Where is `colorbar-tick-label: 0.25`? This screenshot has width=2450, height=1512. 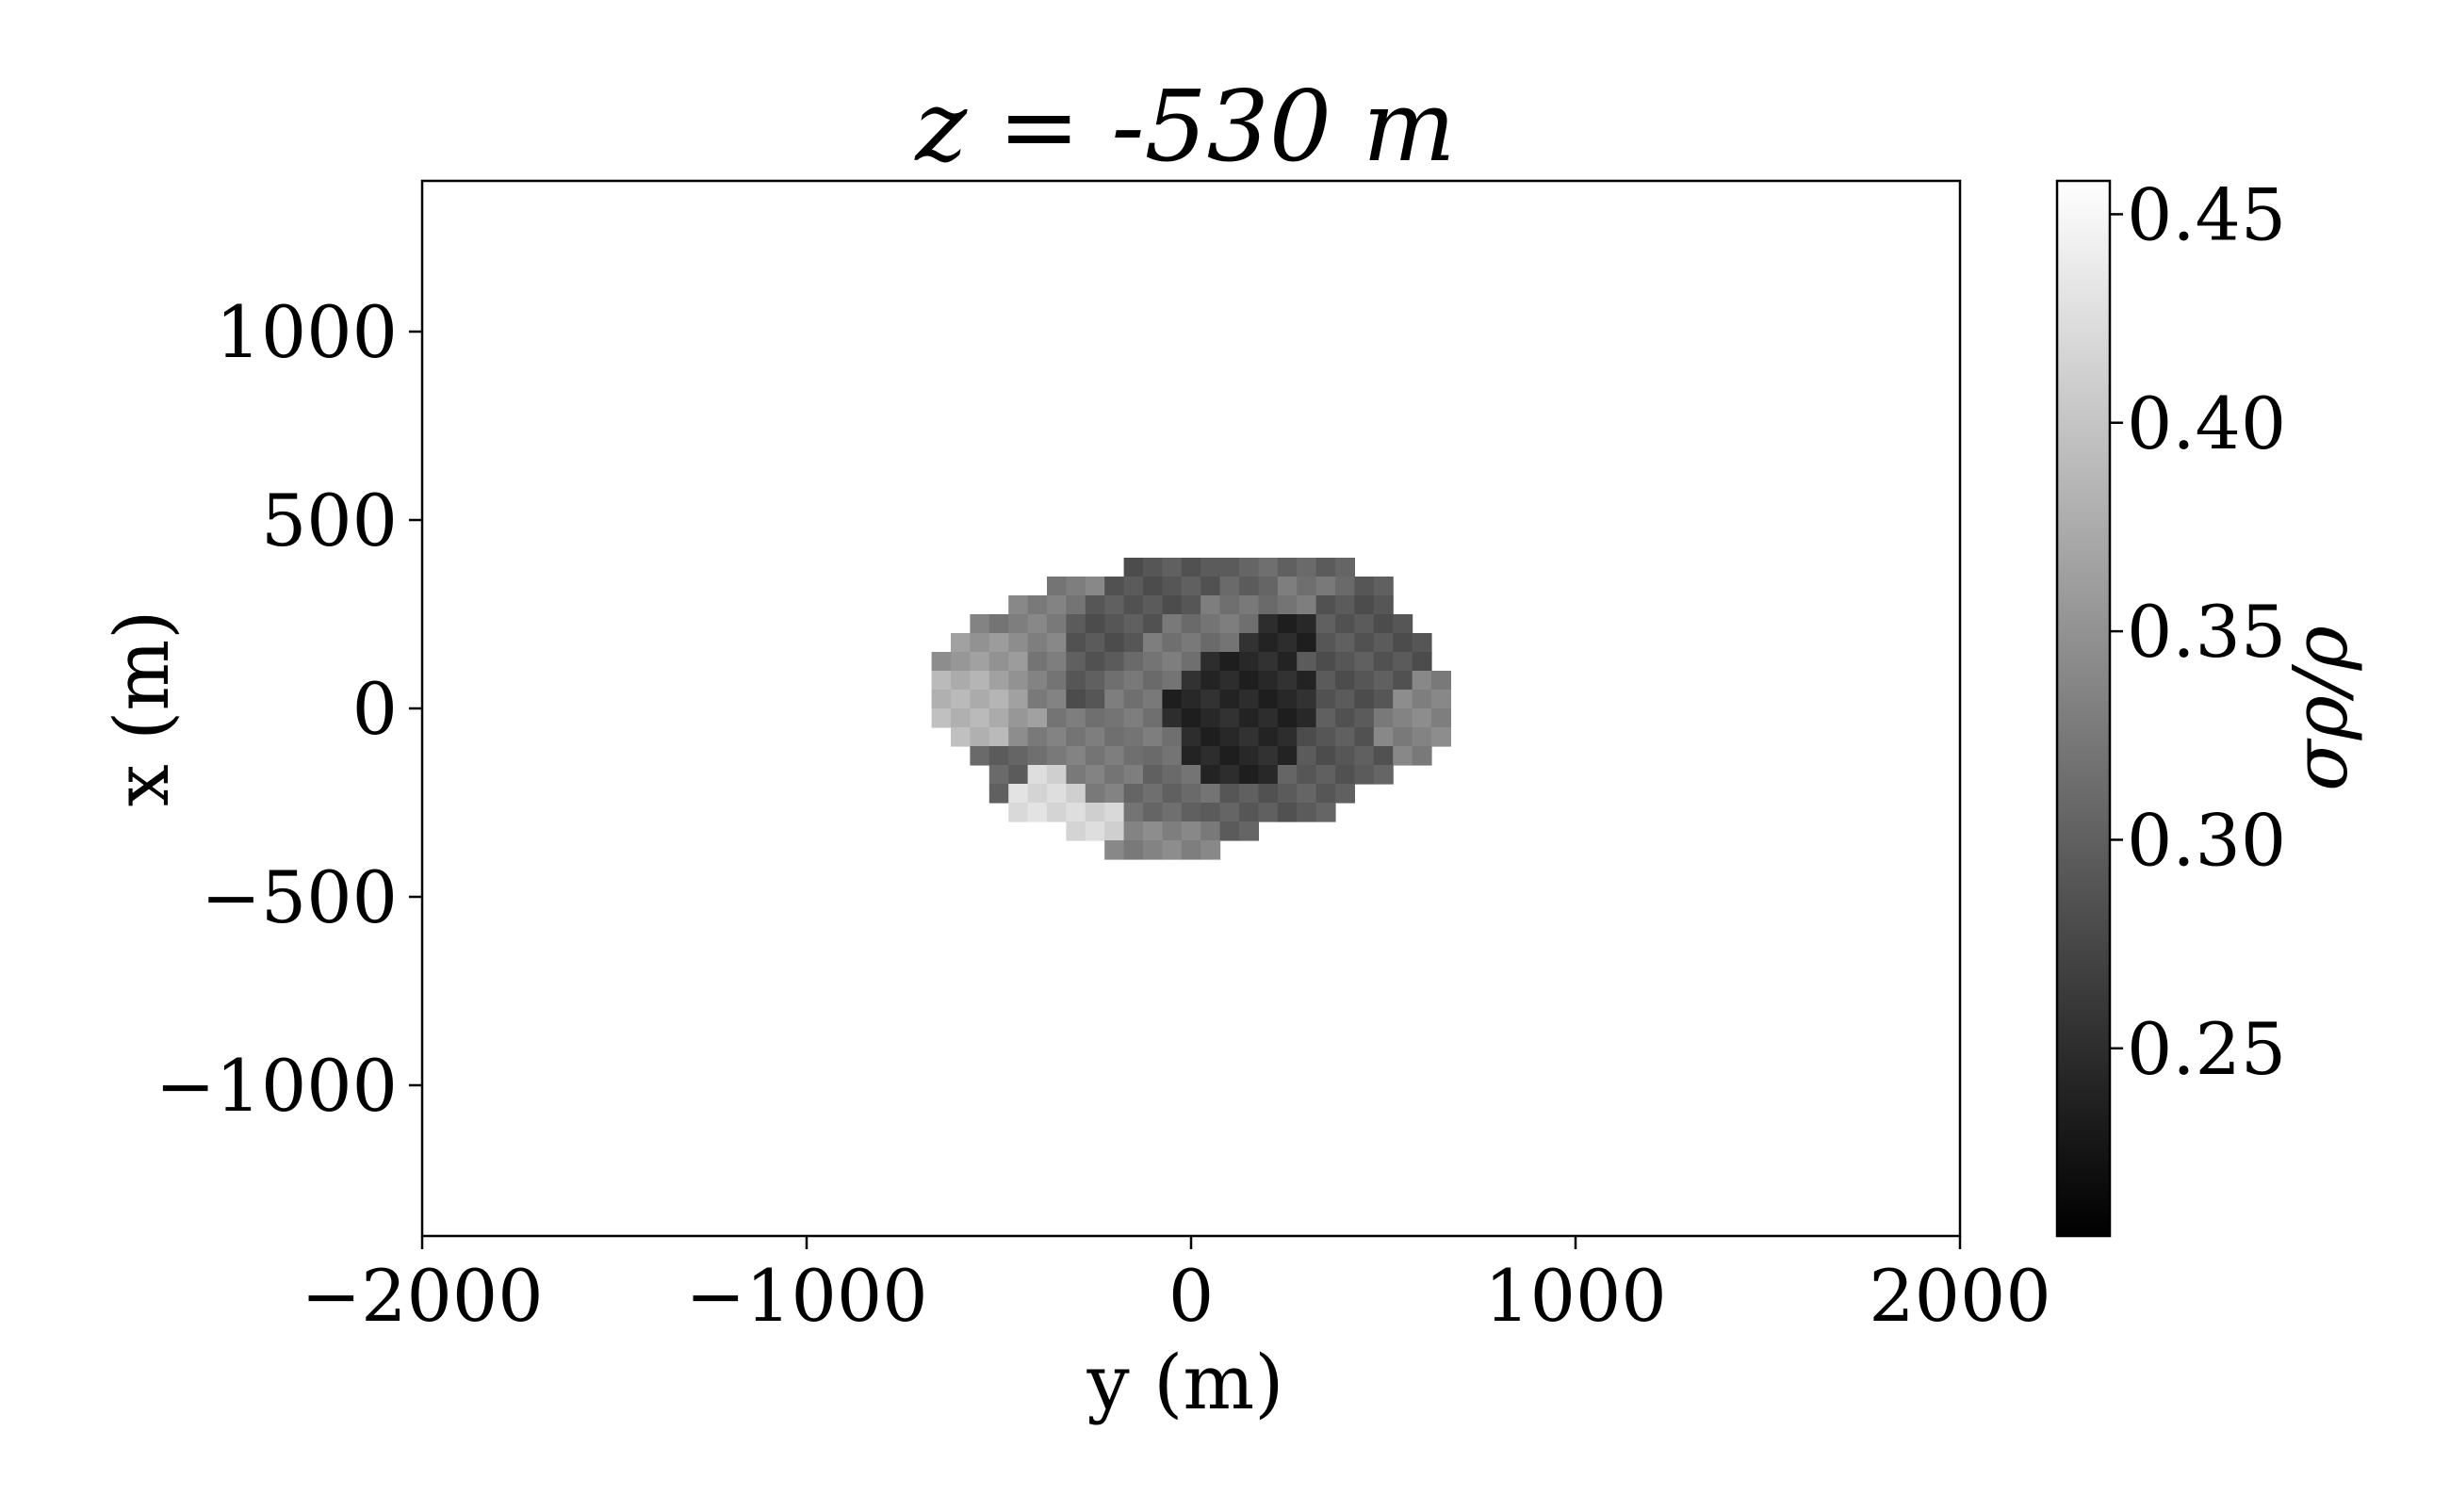 colorbar-tick-label: 0.25 is located at coordinates (2206, 1049).